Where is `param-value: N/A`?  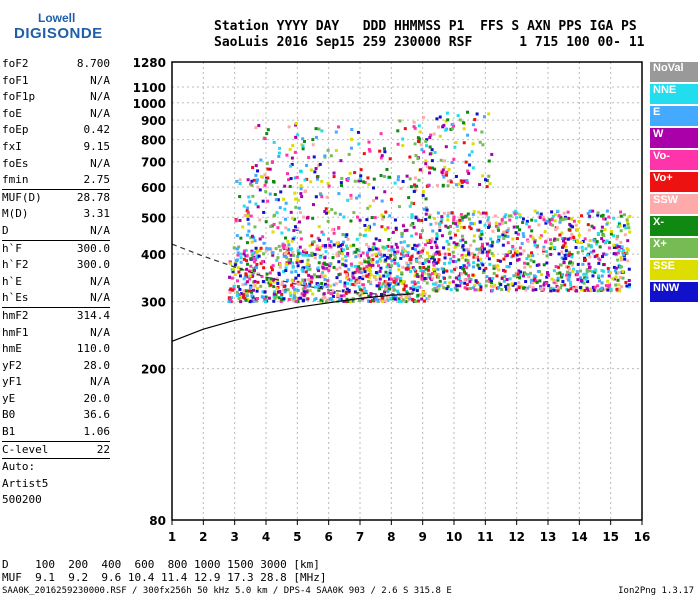
param-value: N/A is located at coordinates (100, 281).